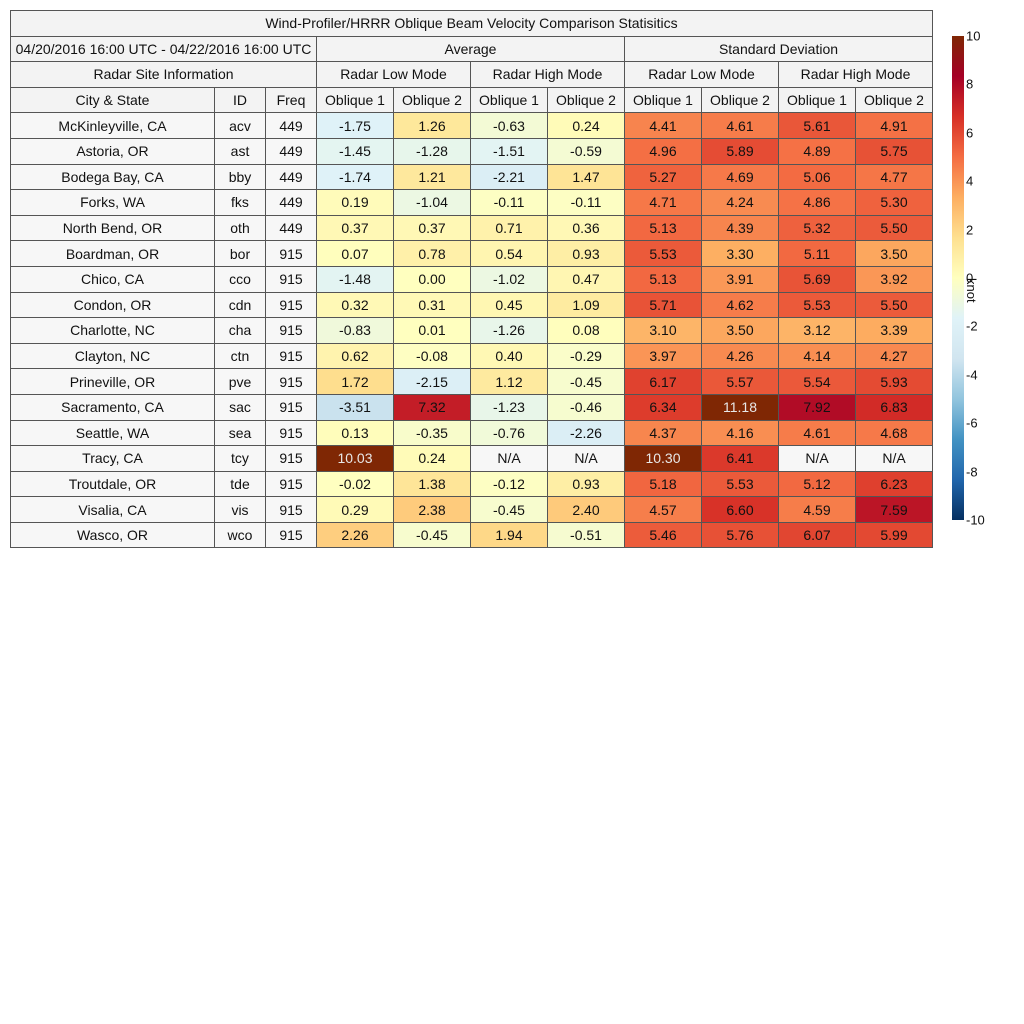 The width and height of the screenshot is (1024, 1024). I want to click on std-high-oblique2-value: 5.50, so click(894, 305).